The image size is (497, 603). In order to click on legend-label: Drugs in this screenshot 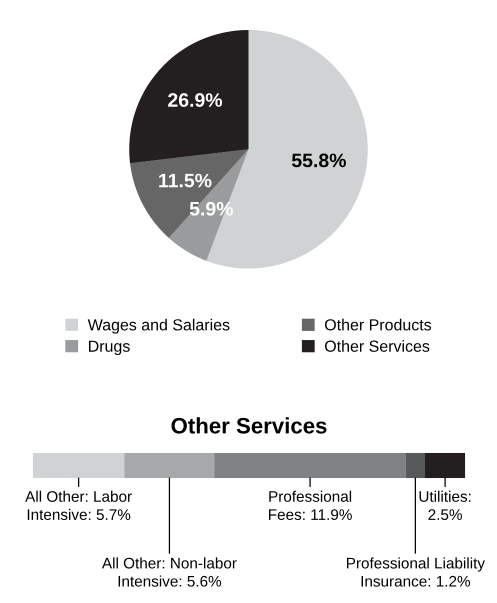, I will do `click(109, 348)`.